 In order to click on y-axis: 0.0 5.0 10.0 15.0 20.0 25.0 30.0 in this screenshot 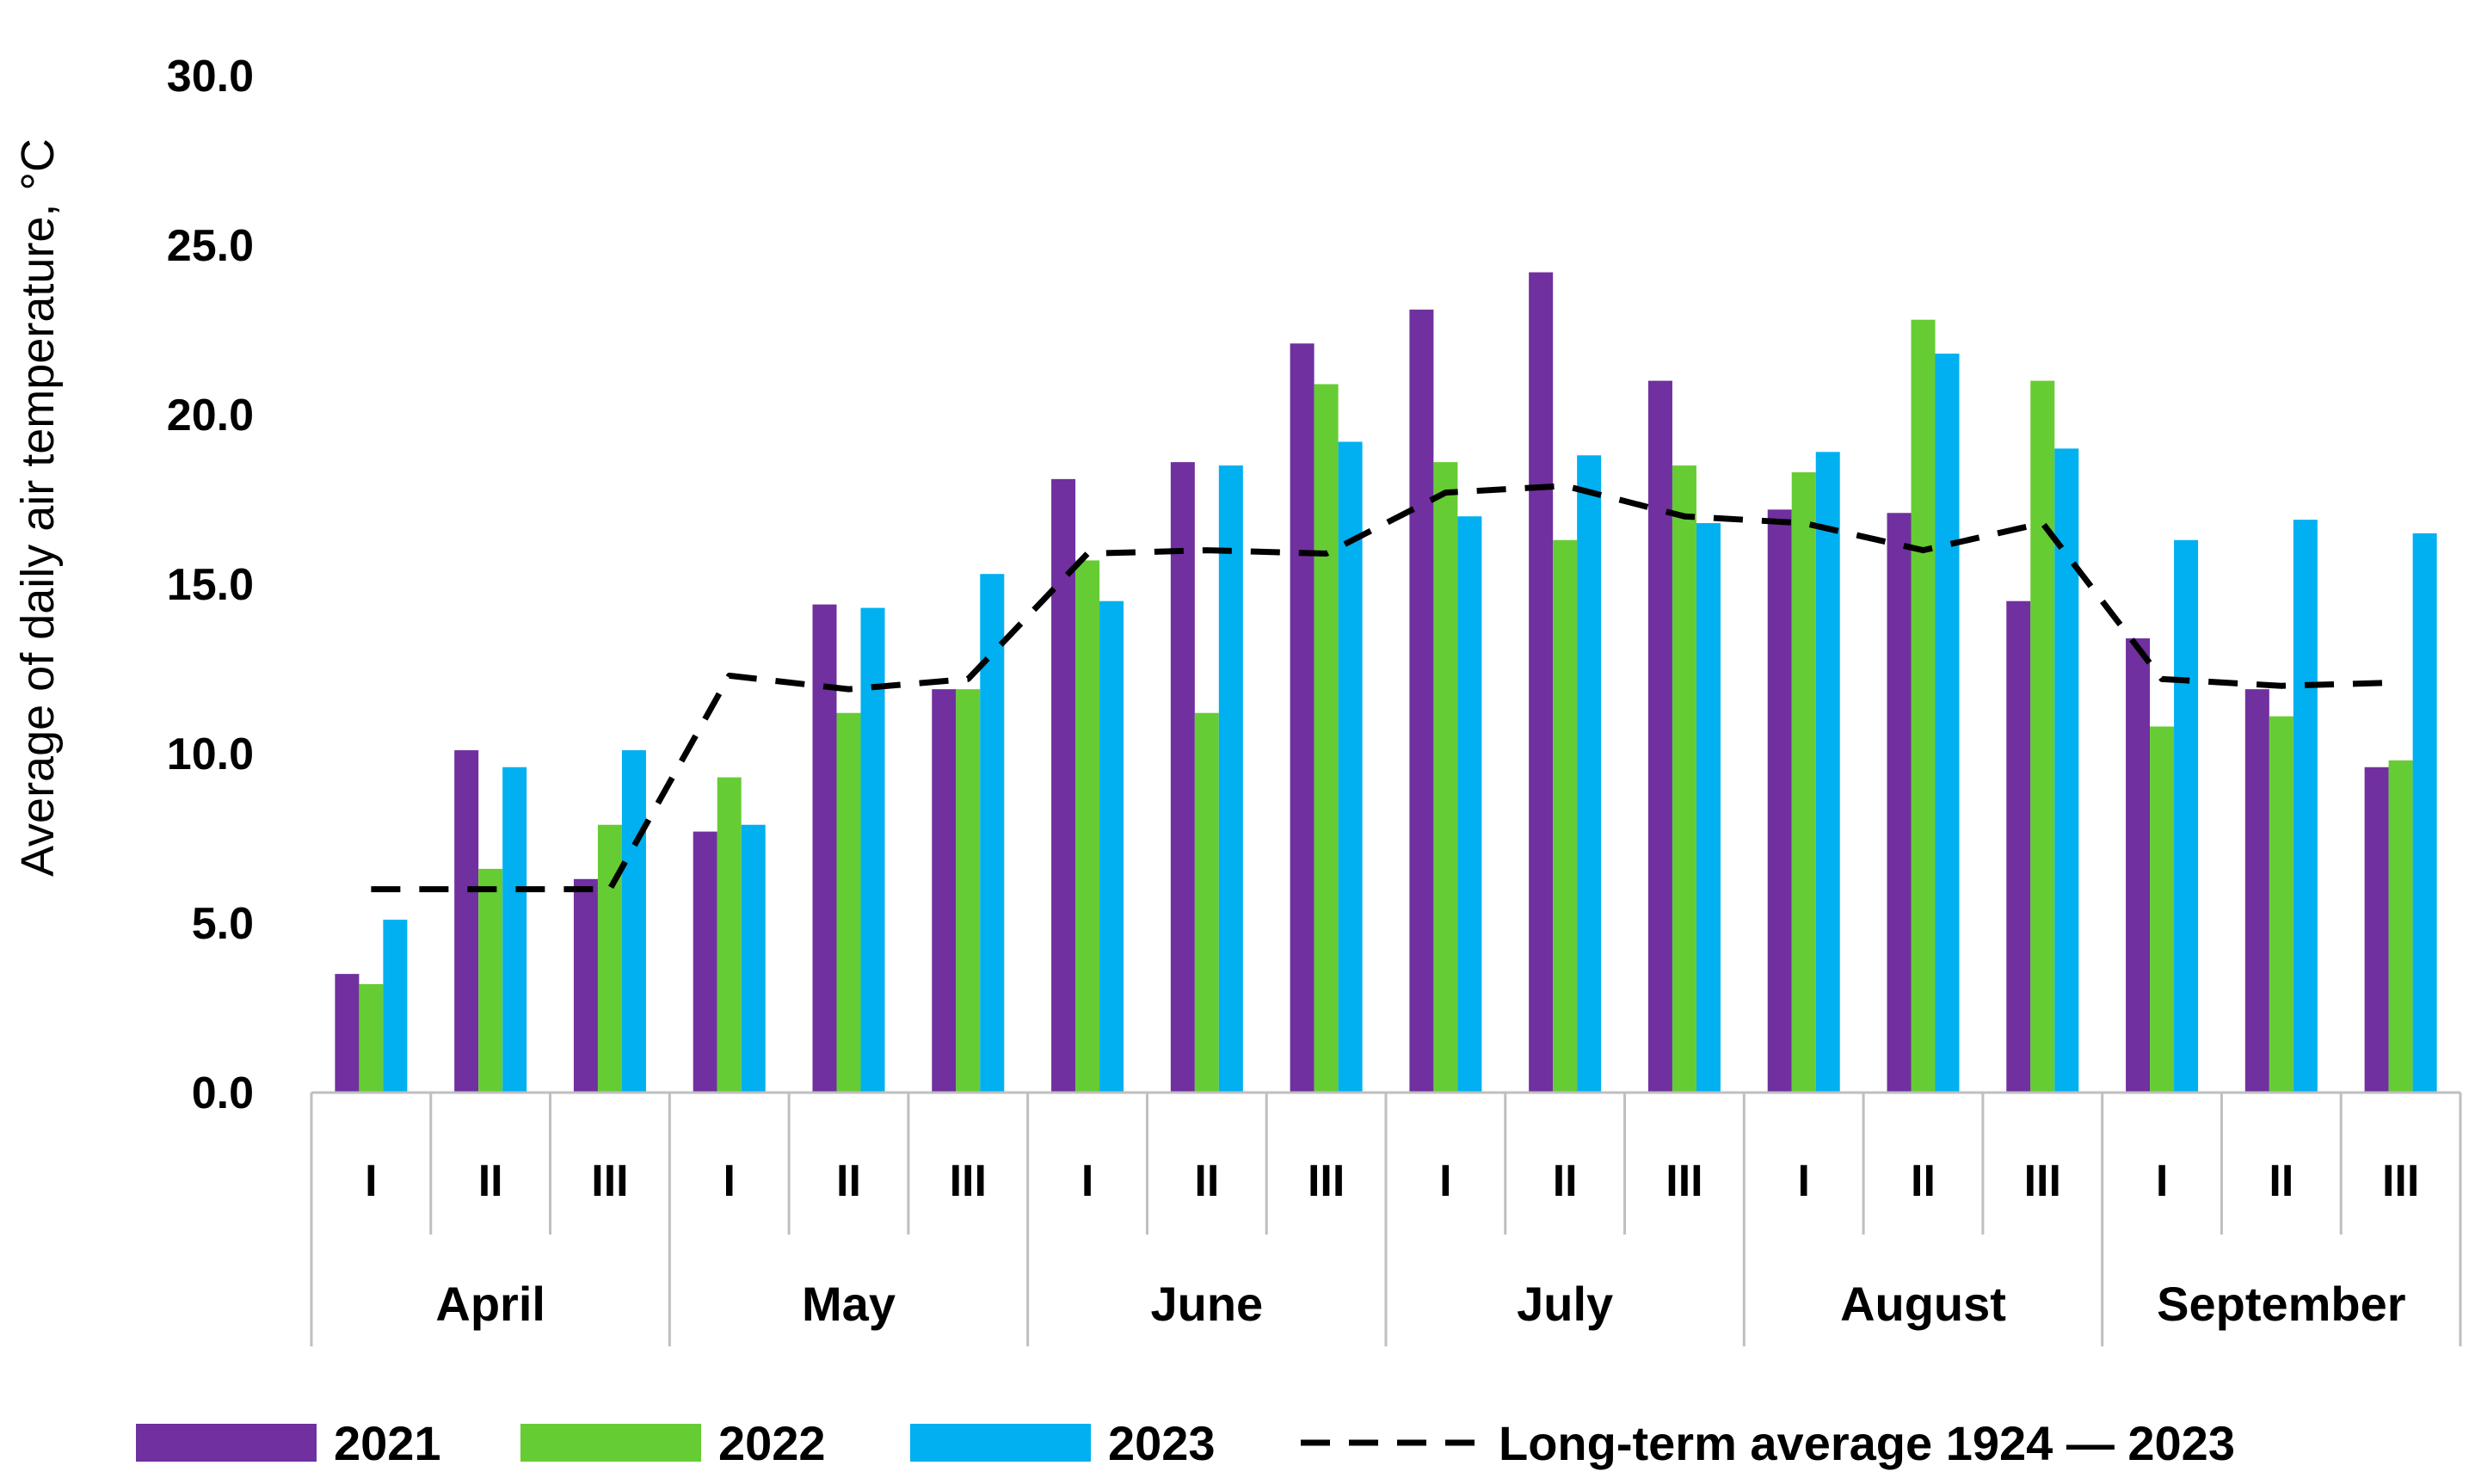, I will do `click(210, 585)`.